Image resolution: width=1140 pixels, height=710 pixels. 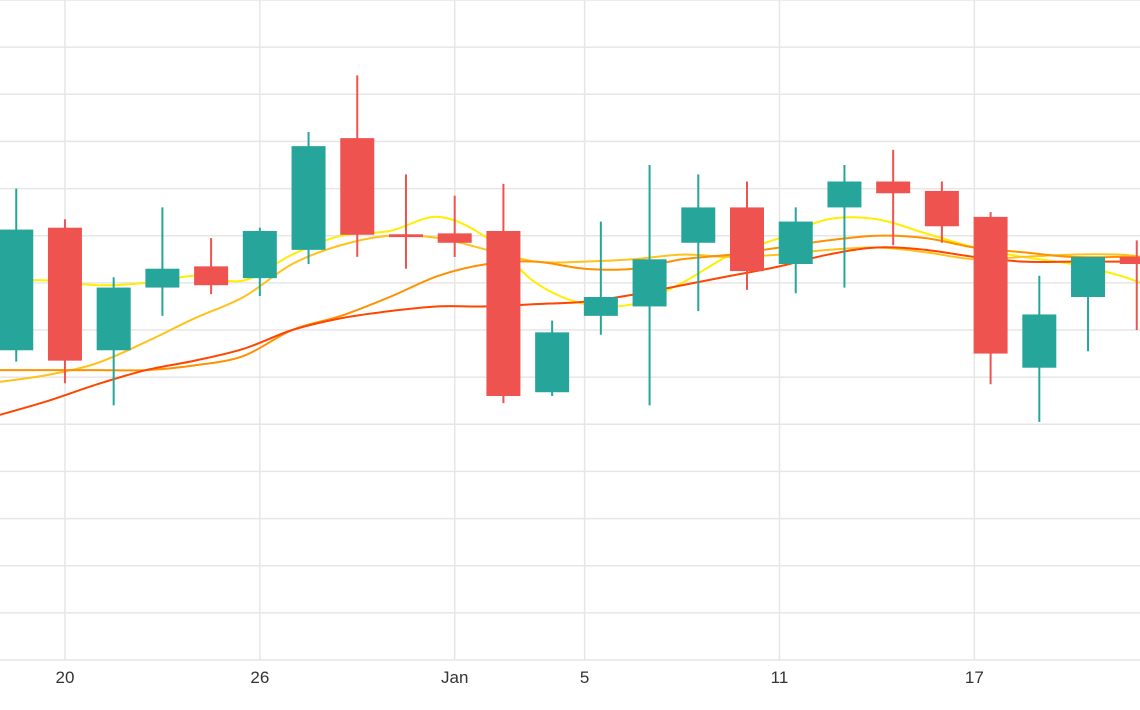 I want to click on x-tick-label: 26, so click(x=259, y=677).